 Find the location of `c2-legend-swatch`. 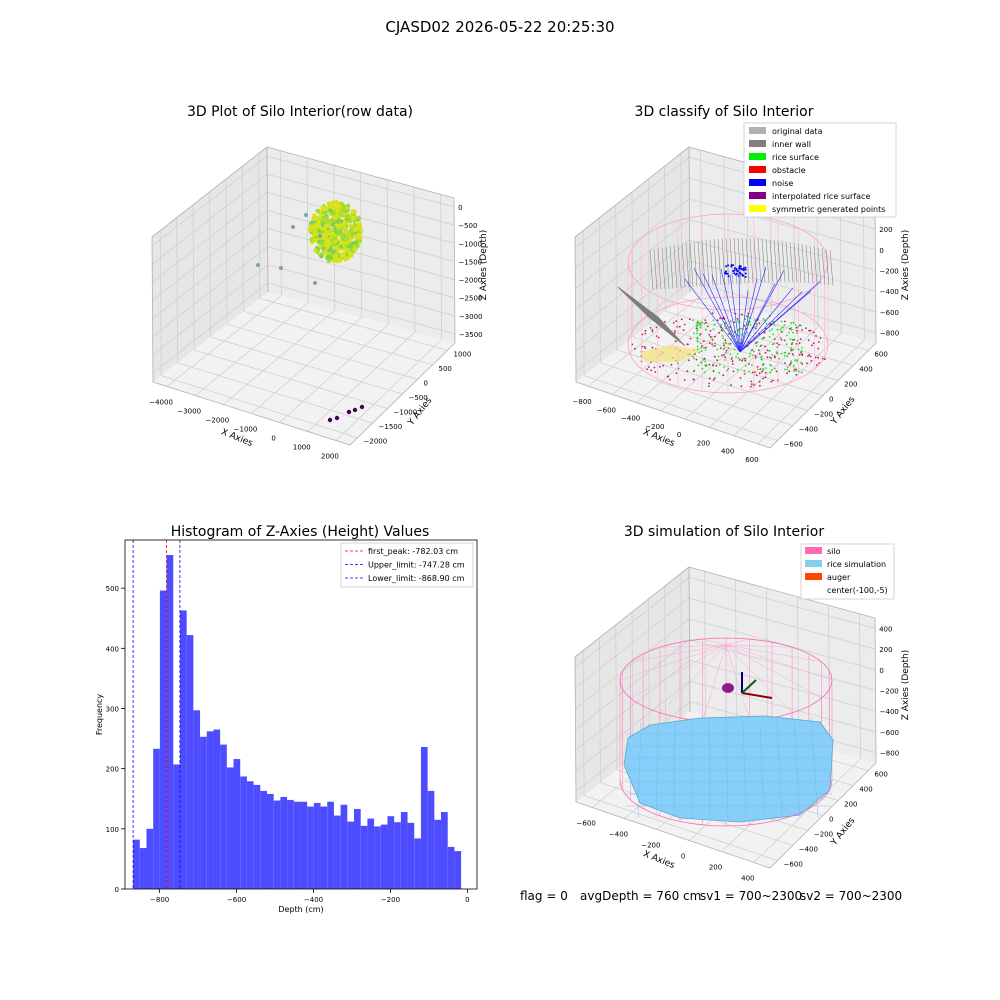

c2-legend-swatch is located at coordinates (757, 169).